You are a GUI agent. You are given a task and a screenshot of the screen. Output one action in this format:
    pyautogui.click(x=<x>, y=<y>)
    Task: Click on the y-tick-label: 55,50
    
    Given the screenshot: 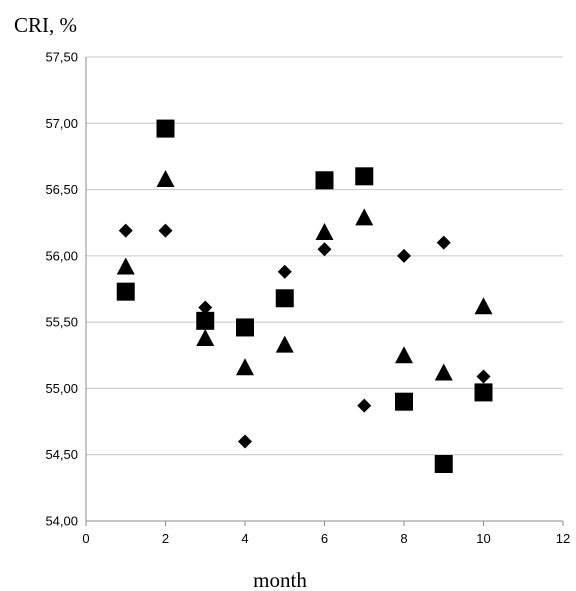 What is the action you would take?
    pyautogui.click(x=61, y=322)
    